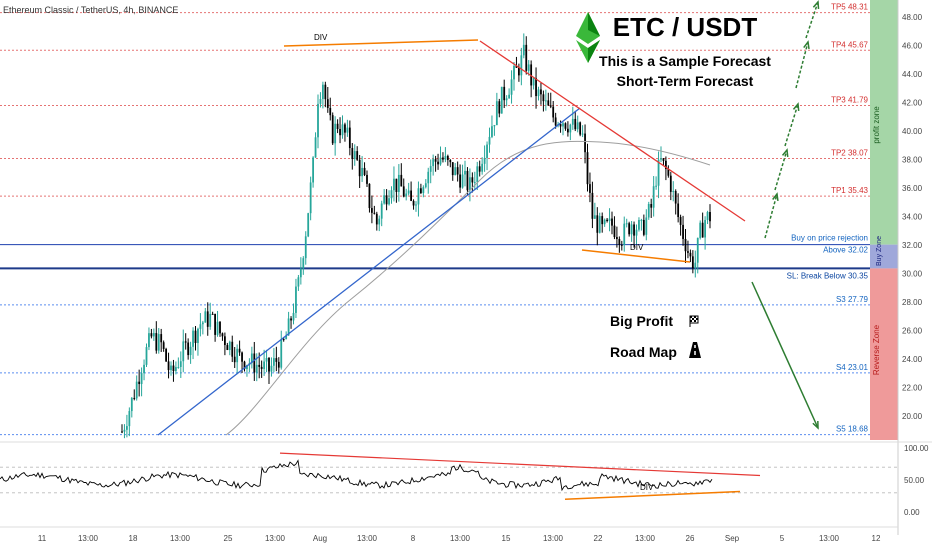  What do you see at coordinates (90, 10) in the screenshot?
I see `symbol-title: Ethereum Classic / TetherUS, 4h, BINANCE` at bounding box center [90, 10].